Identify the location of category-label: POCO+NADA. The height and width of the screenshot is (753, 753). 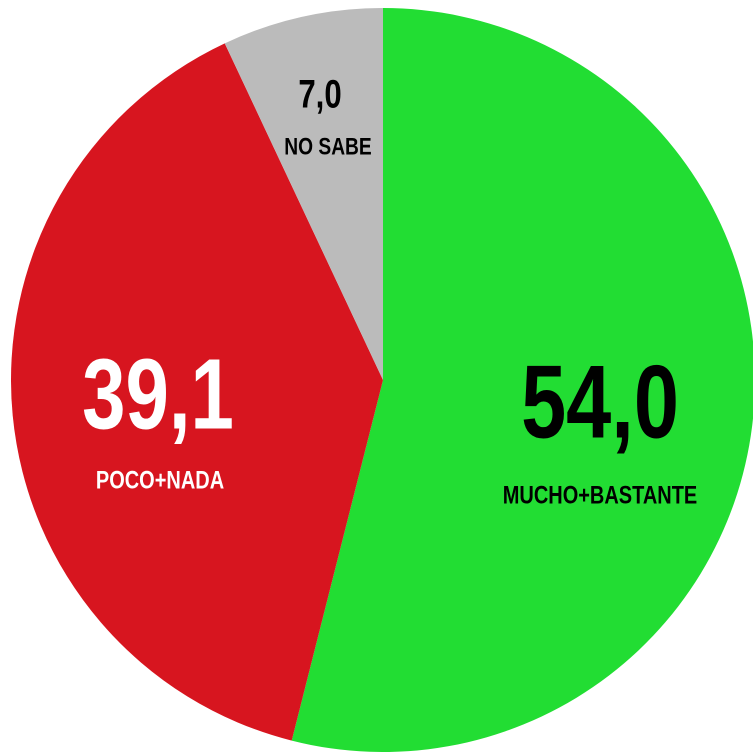
(160, 481).